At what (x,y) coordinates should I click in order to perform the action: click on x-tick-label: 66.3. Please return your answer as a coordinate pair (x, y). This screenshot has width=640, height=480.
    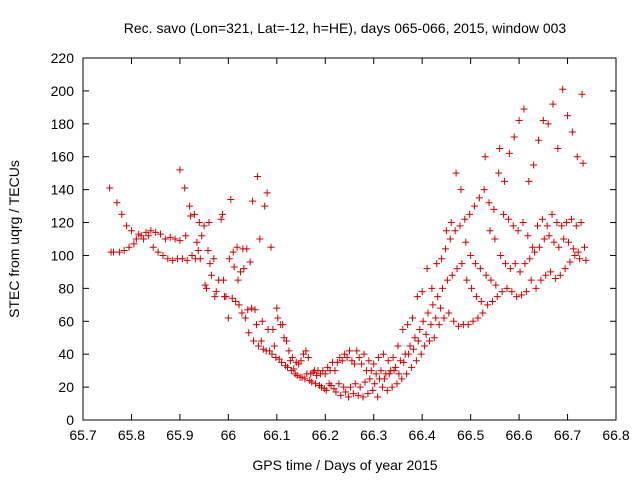
    Looking at the image, I should click on (373, 435).